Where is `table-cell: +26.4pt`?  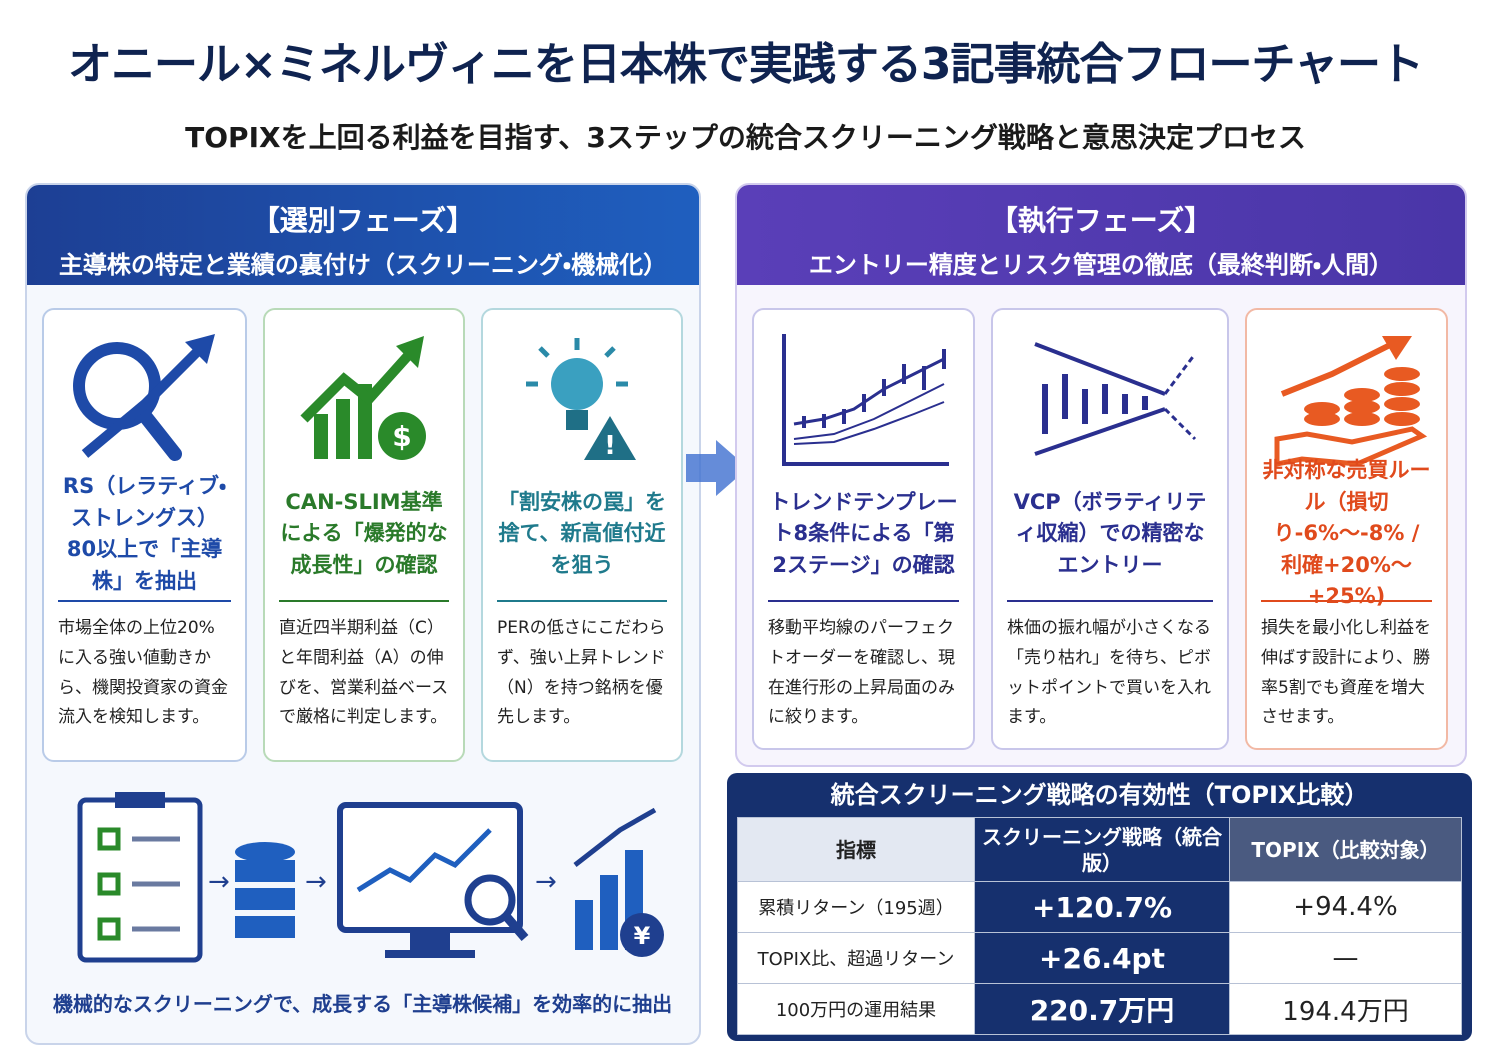
table-cell: +26.4pt is located at coordinates (1102, 958).